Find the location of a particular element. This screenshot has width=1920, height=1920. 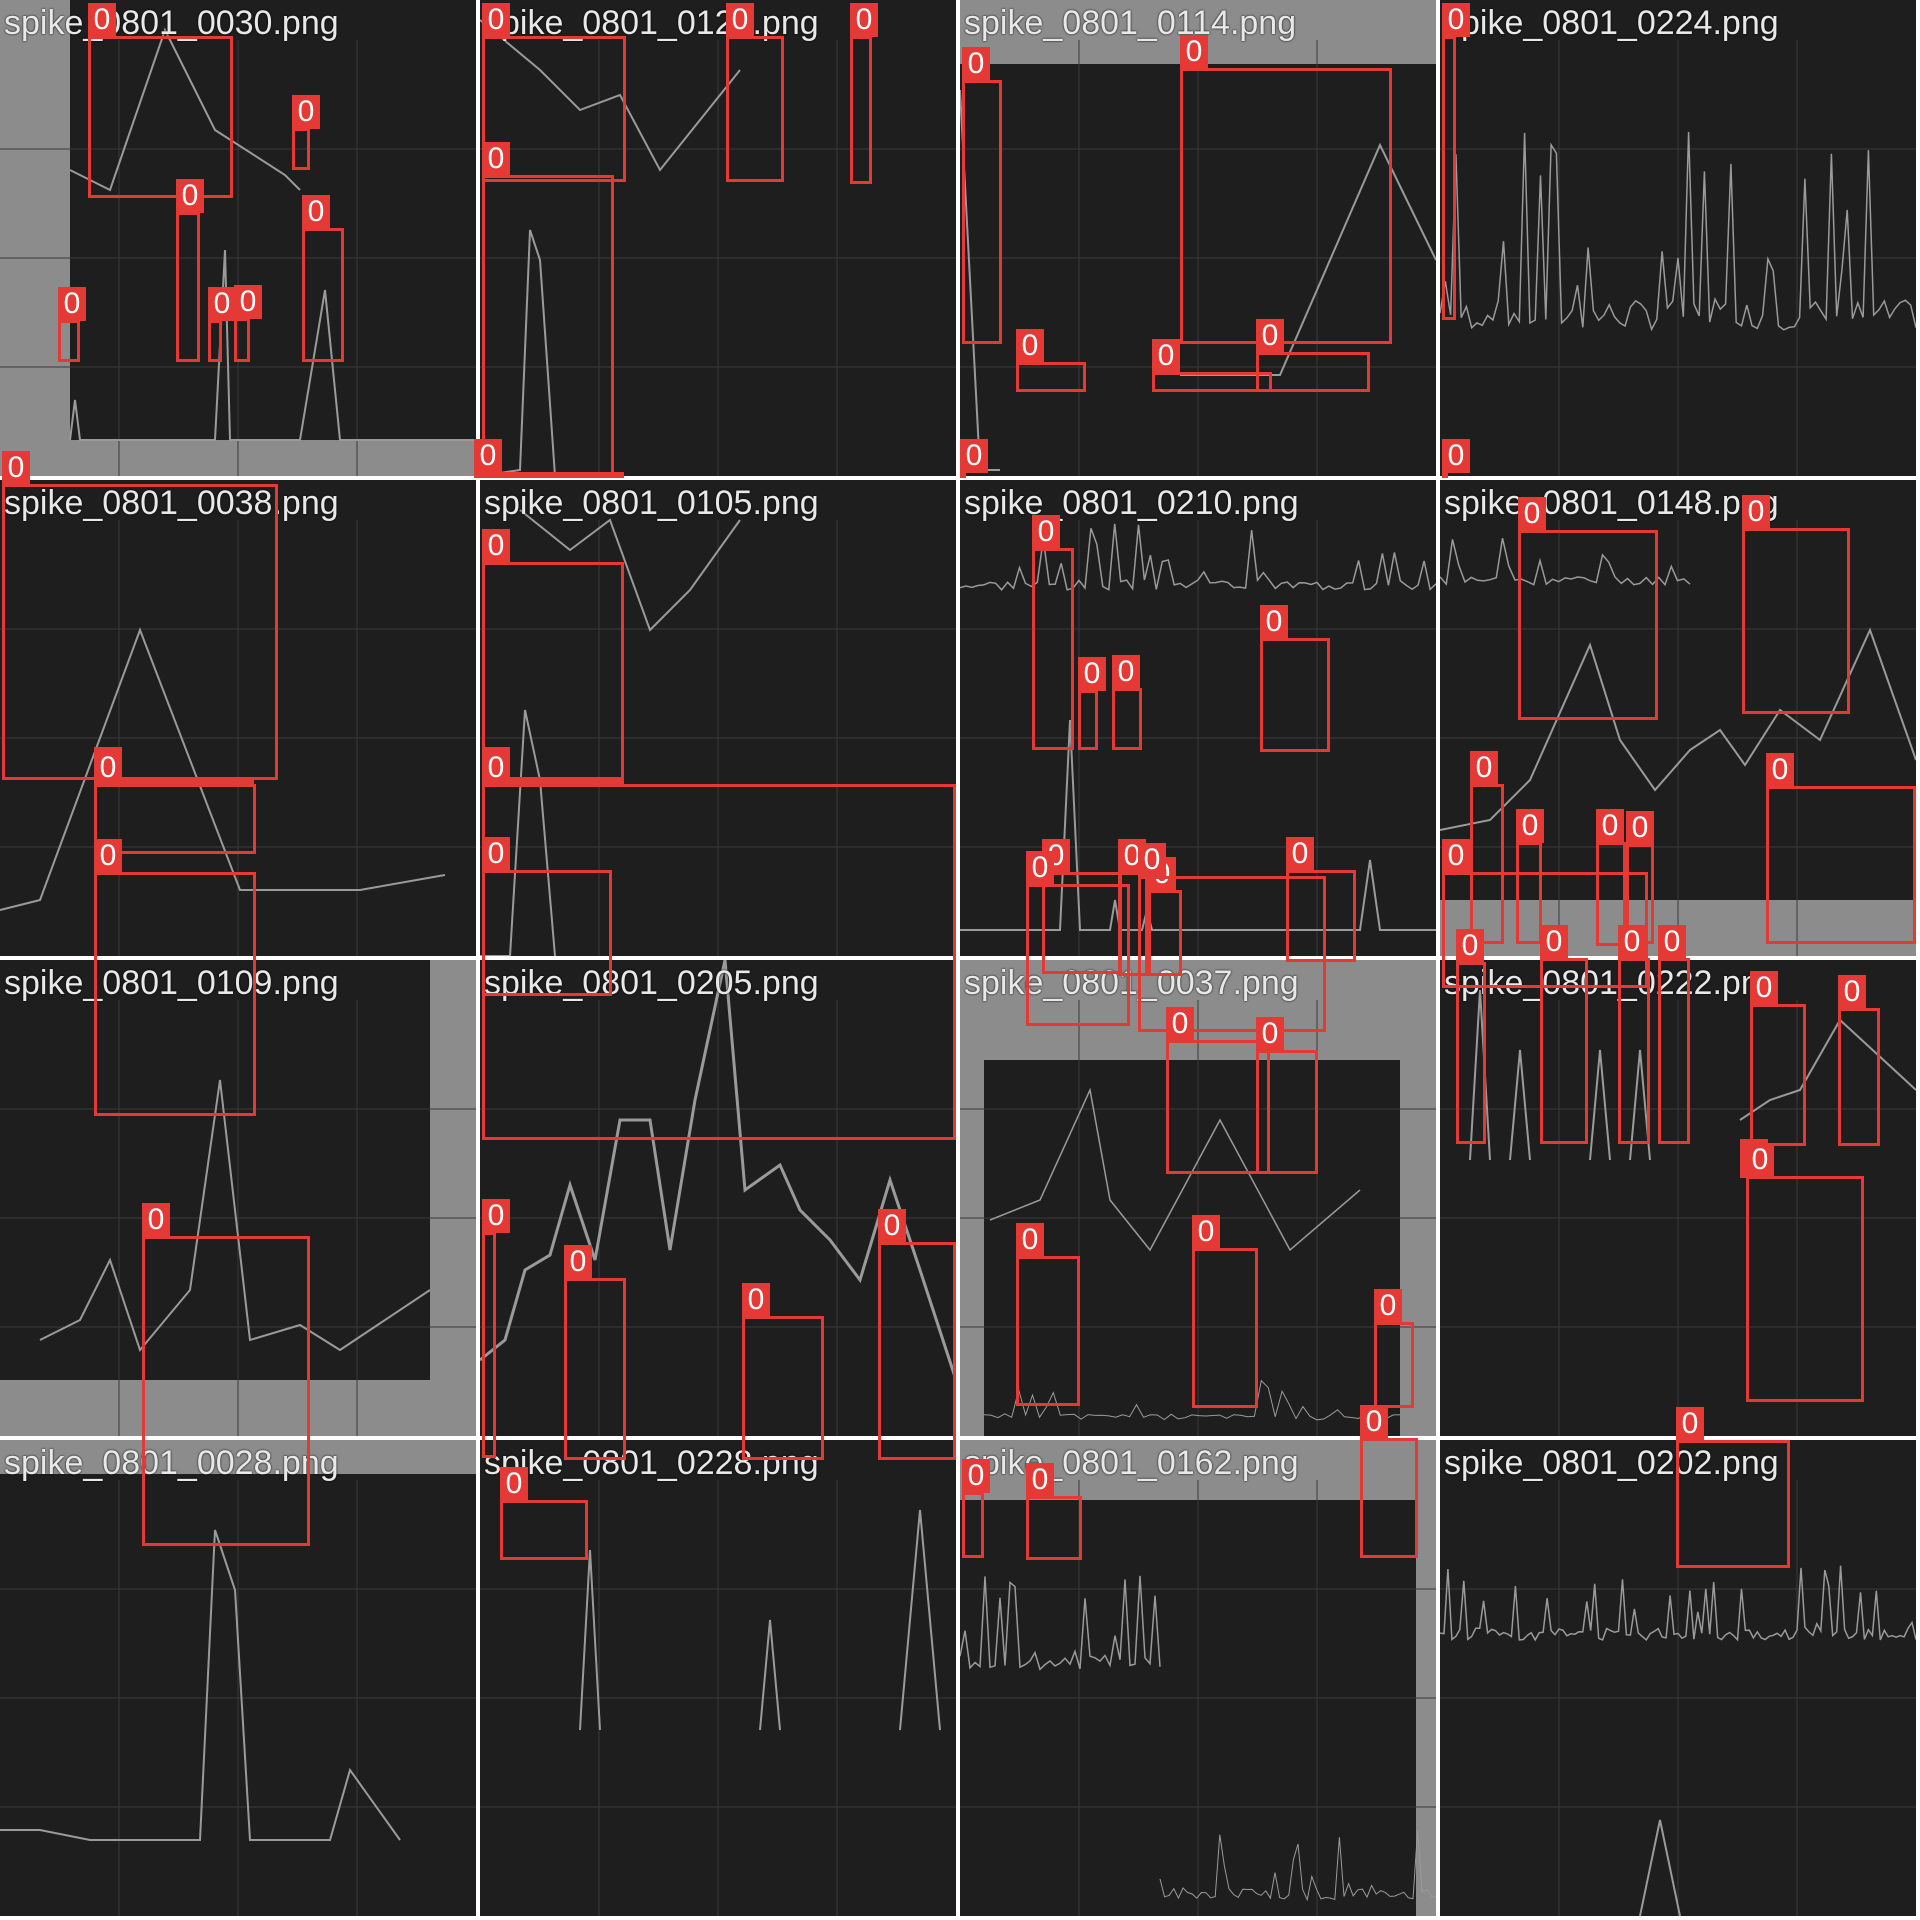

thumbnail-tile: spike_0801_0122.png is located at coordinates (718, 238).